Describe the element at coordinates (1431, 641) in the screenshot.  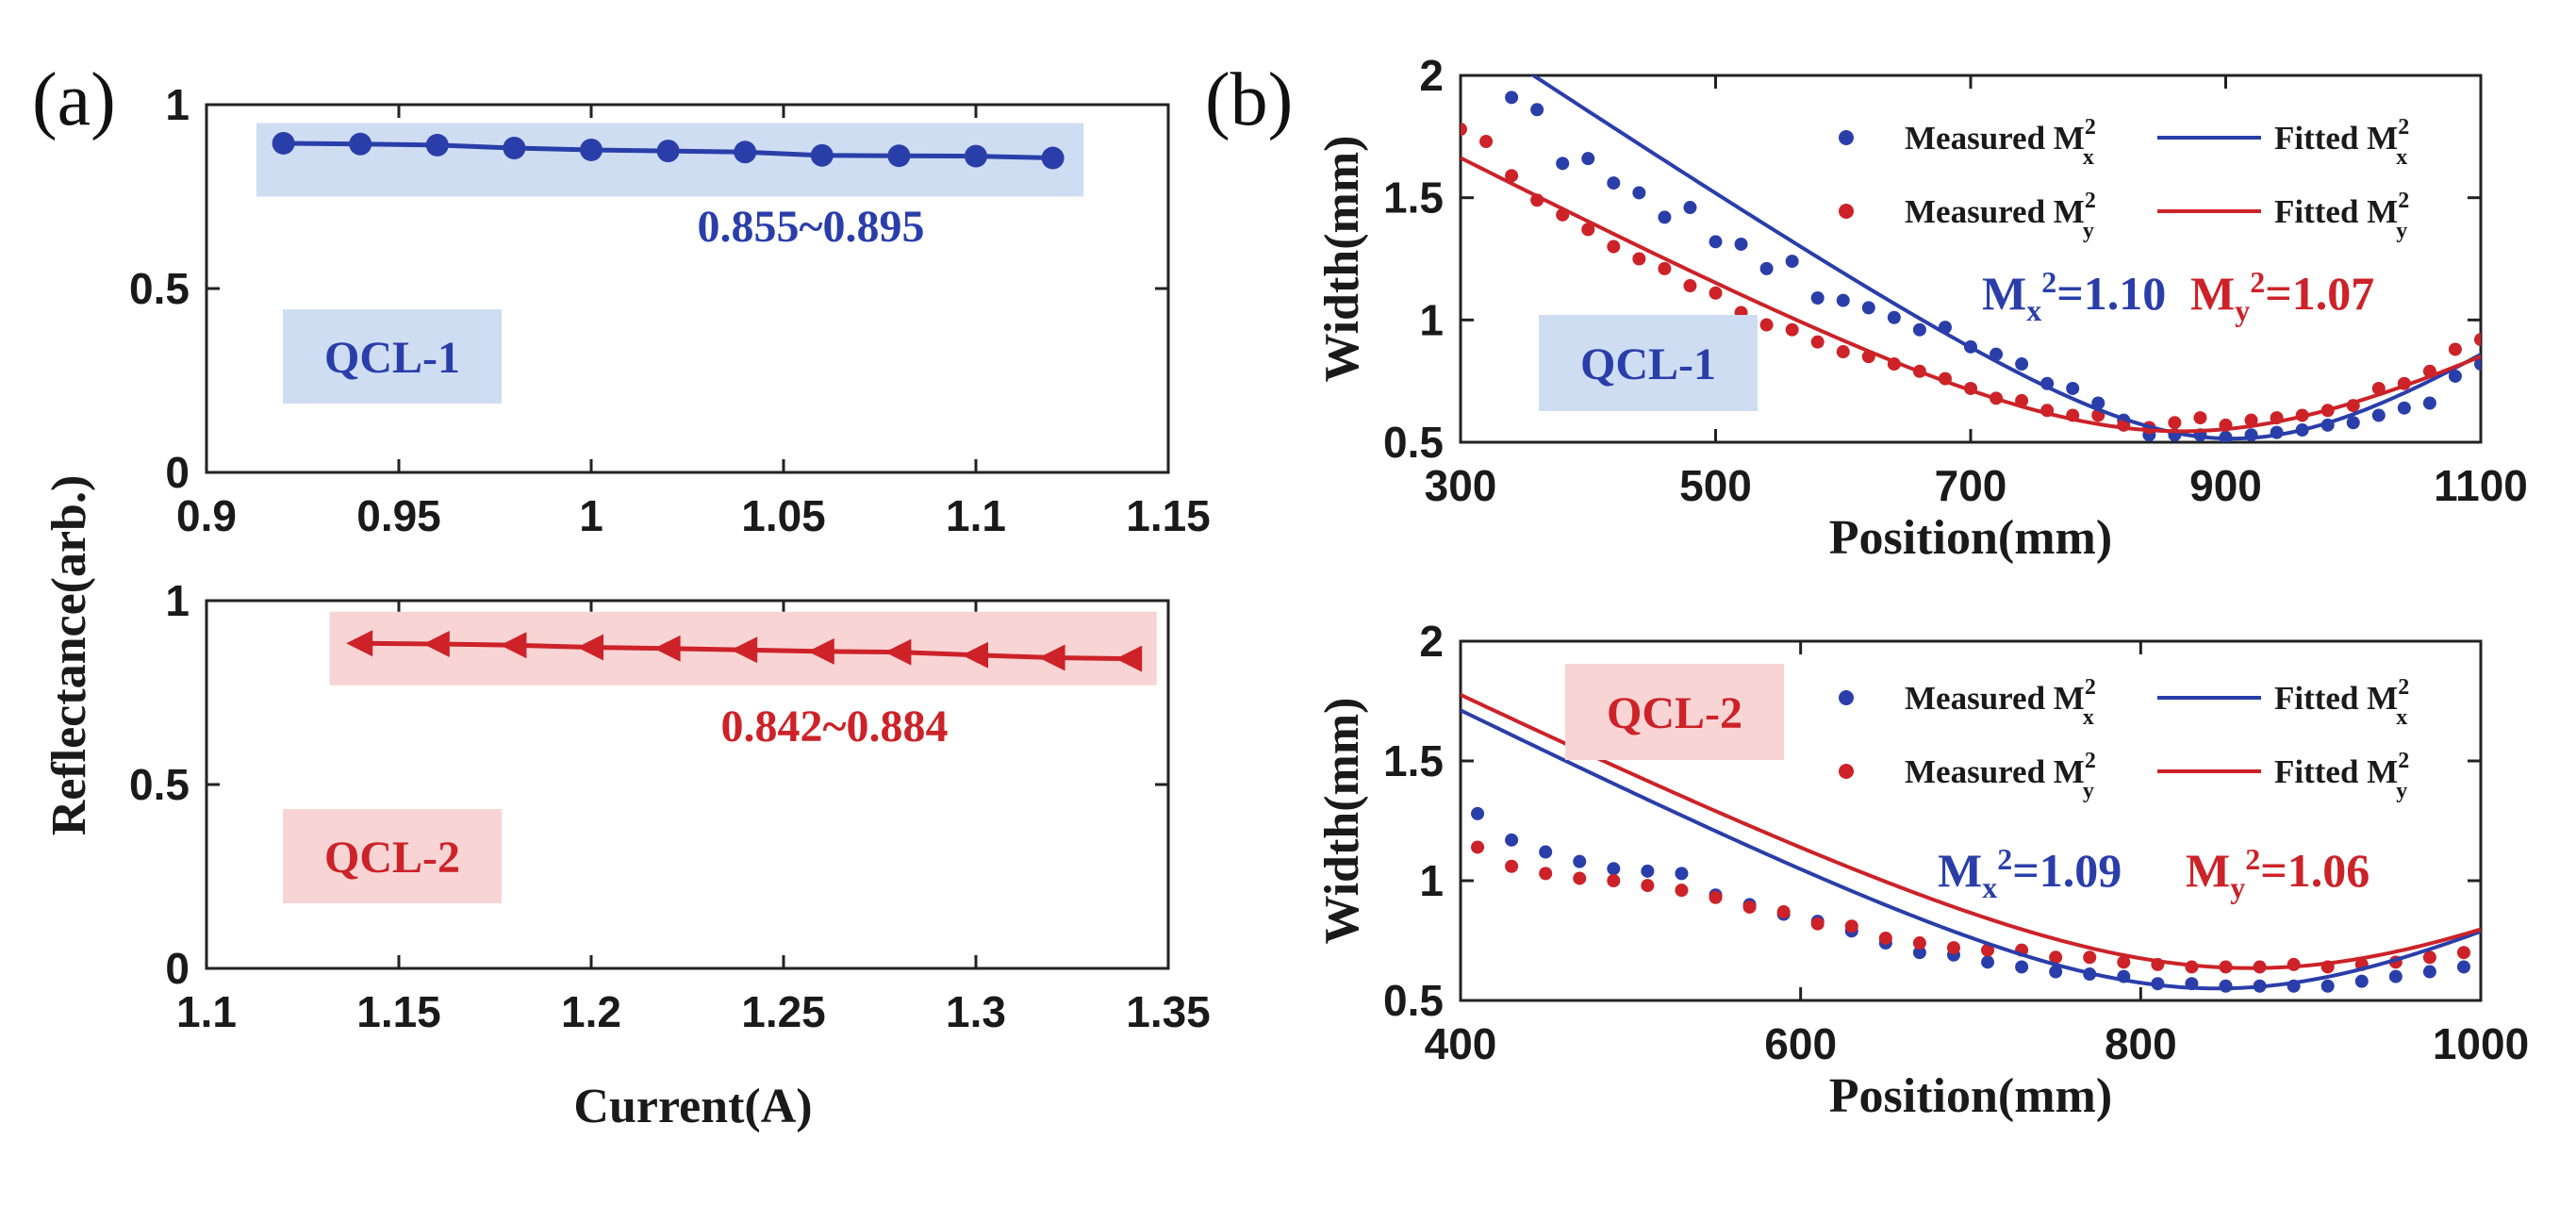
I see `b2-ytick-label: 2` at that location.